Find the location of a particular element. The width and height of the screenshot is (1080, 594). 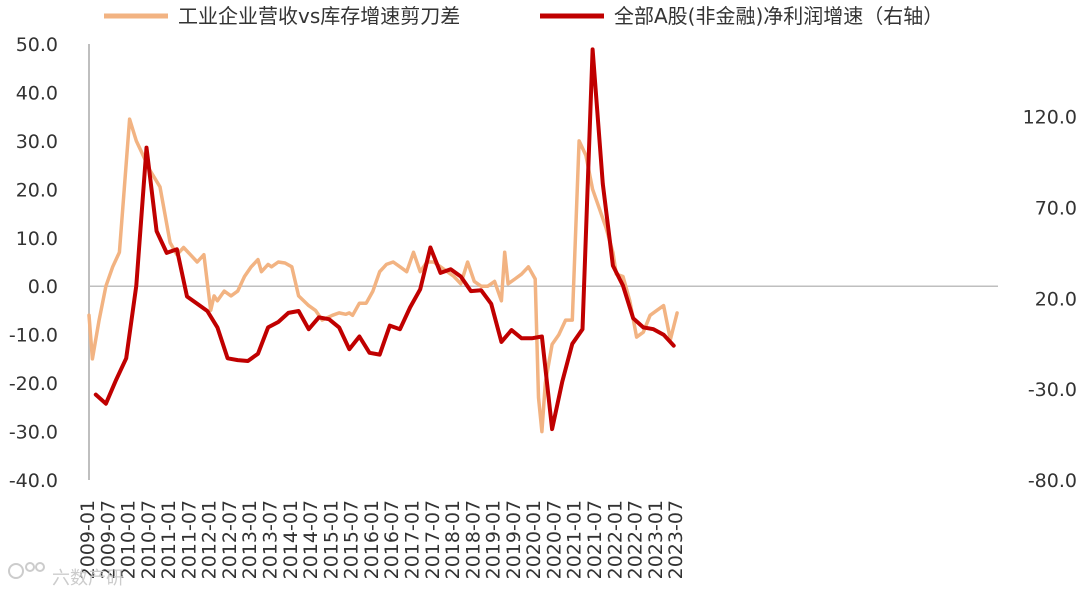

x-tick-label: 2015-07 is located at coordinates (352, 539).